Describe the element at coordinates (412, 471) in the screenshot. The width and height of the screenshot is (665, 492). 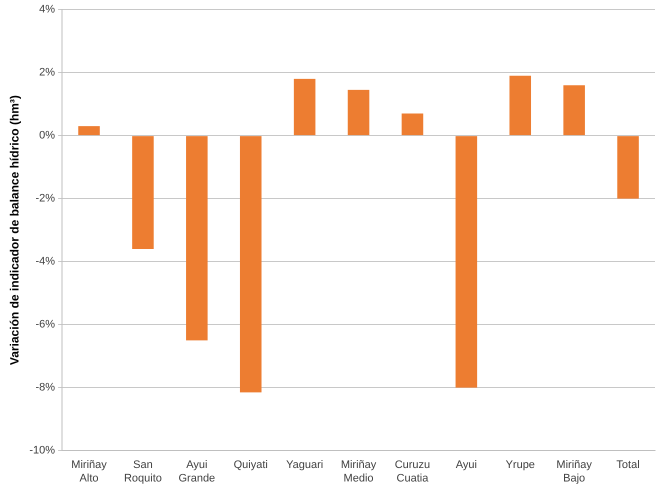
I see `x-tick-label: Curuzu Cuatia` at that location.